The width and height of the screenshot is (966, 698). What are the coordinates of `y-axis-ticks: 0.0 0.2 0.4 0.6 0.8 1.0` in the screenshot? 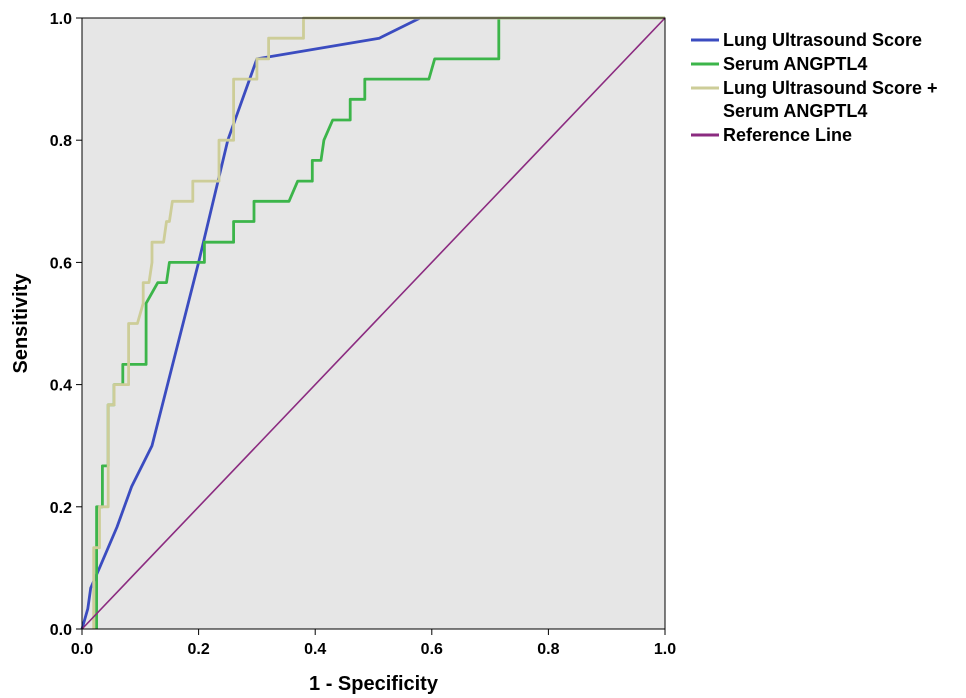 It's located at (66, 325).